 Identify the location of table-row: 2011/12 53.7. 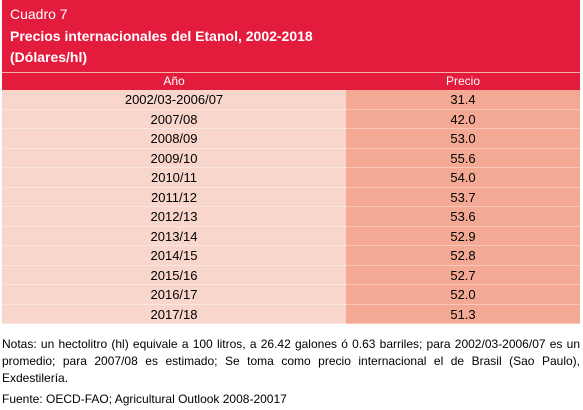
(291, 197).